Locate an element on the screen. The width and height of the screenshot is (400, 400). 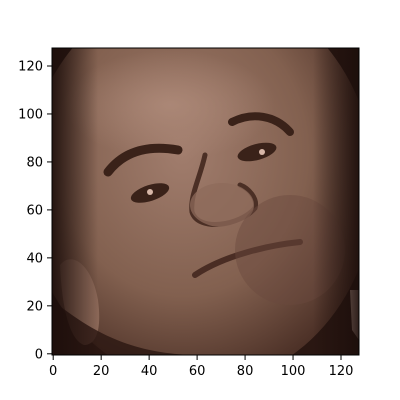
x-tick-label: 60 is located at coordinates (197, 371).